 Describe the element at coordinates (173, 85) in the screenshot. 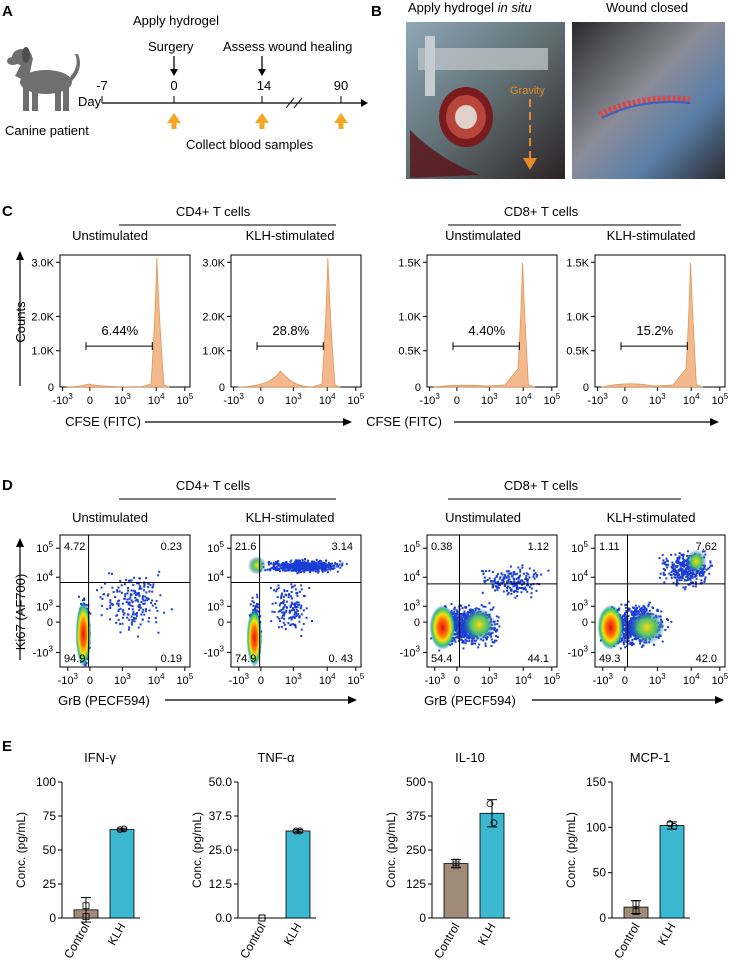

I see `day-tick: 0` at that location.